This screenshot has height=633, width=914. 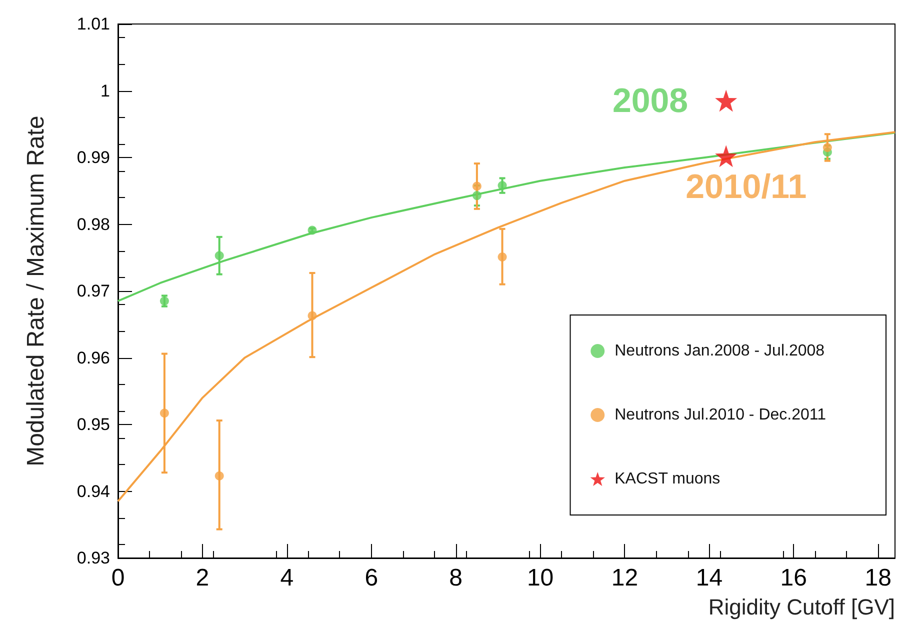 What do you see at coordinates (36, 291) in the screenshot?
I see `y-axis-title: Modulated Rate / Maximum Rate` at bounding box center [36, 291].